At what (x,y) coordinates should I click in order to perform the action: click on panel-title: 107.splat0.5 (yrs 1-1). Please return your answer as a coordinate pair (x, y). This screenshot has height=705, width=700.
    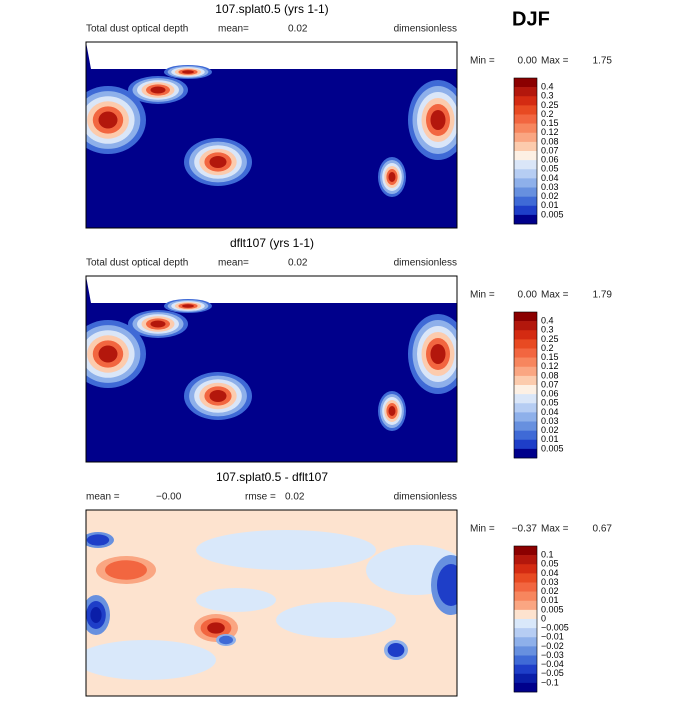
    Looking at the image, I should click on (271, 9).